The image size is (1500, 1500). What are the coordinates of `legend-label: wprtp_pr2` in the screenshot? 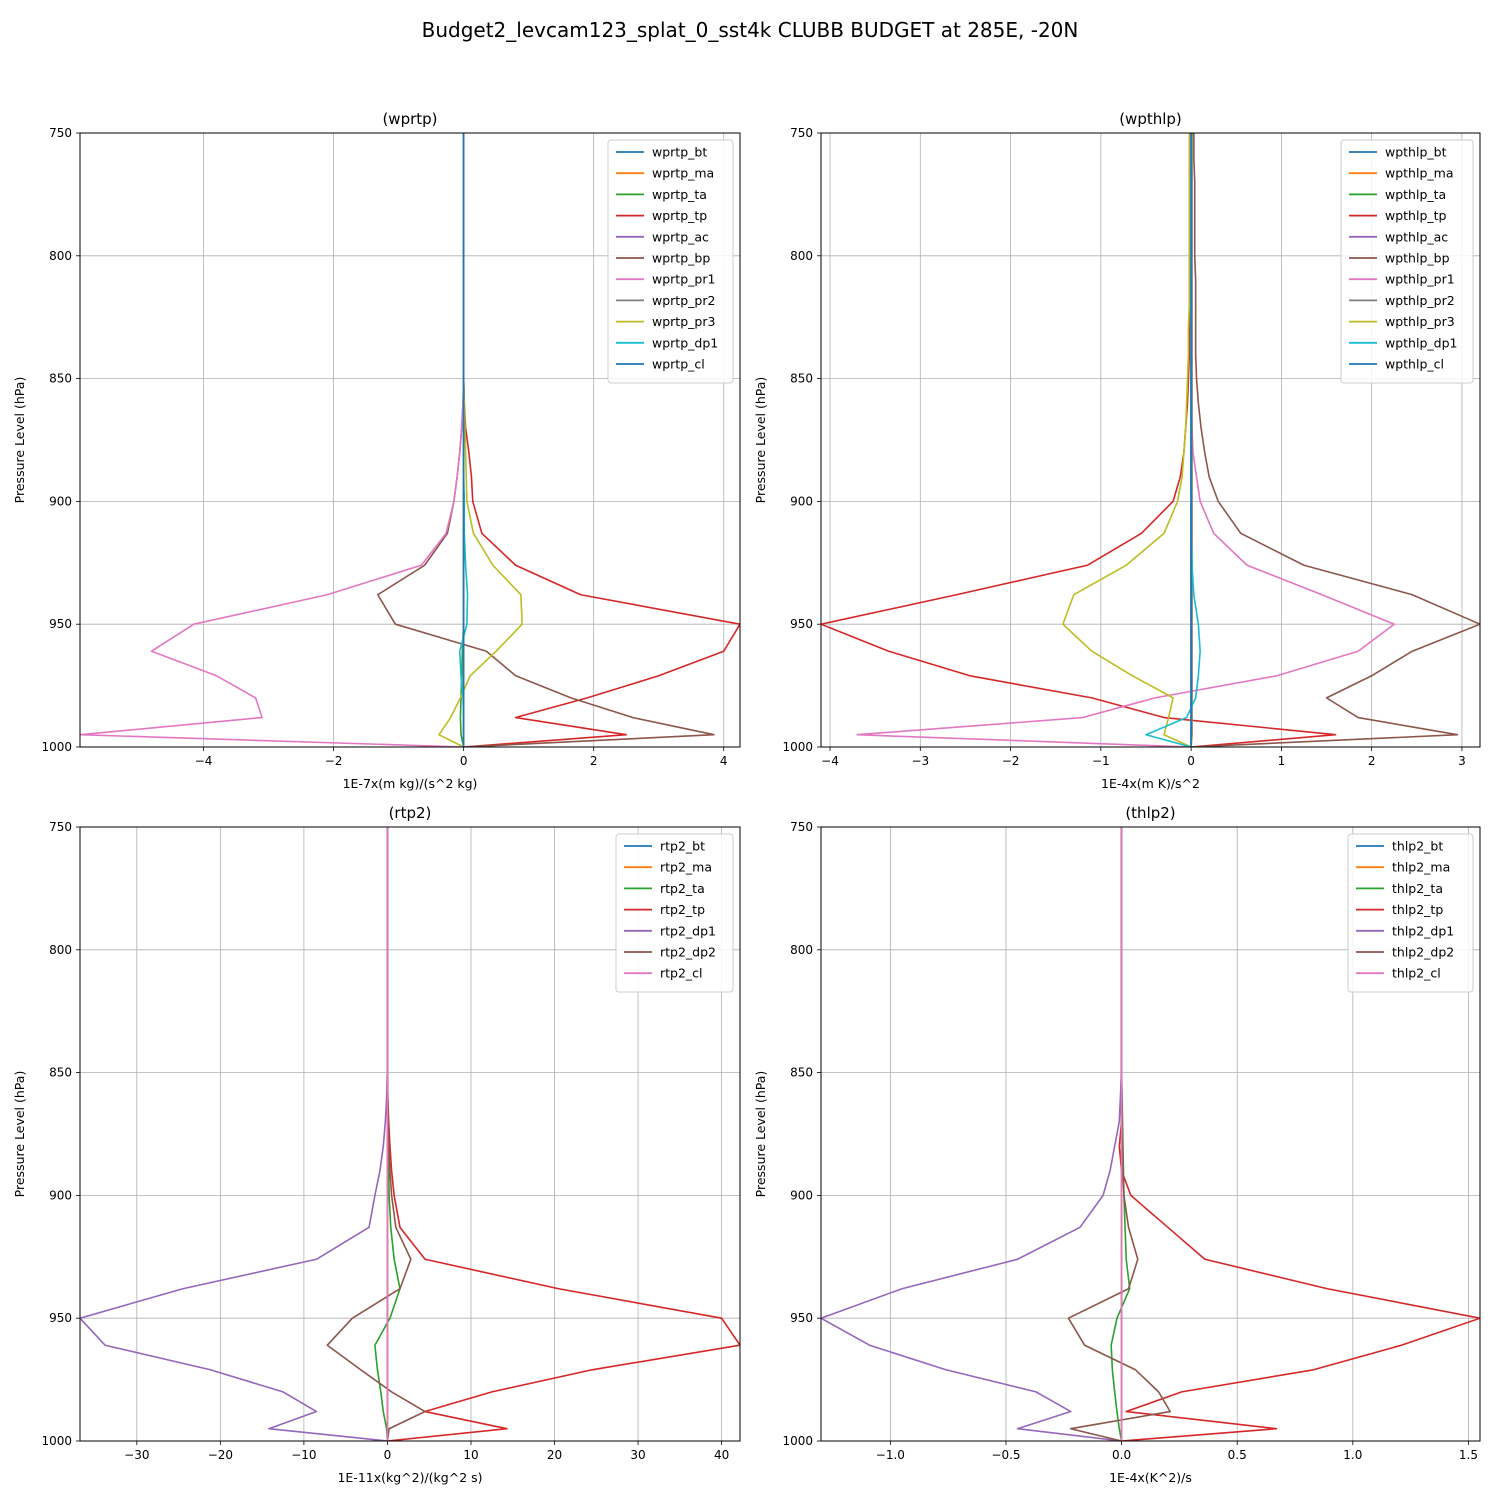 It's located at (683, 300).